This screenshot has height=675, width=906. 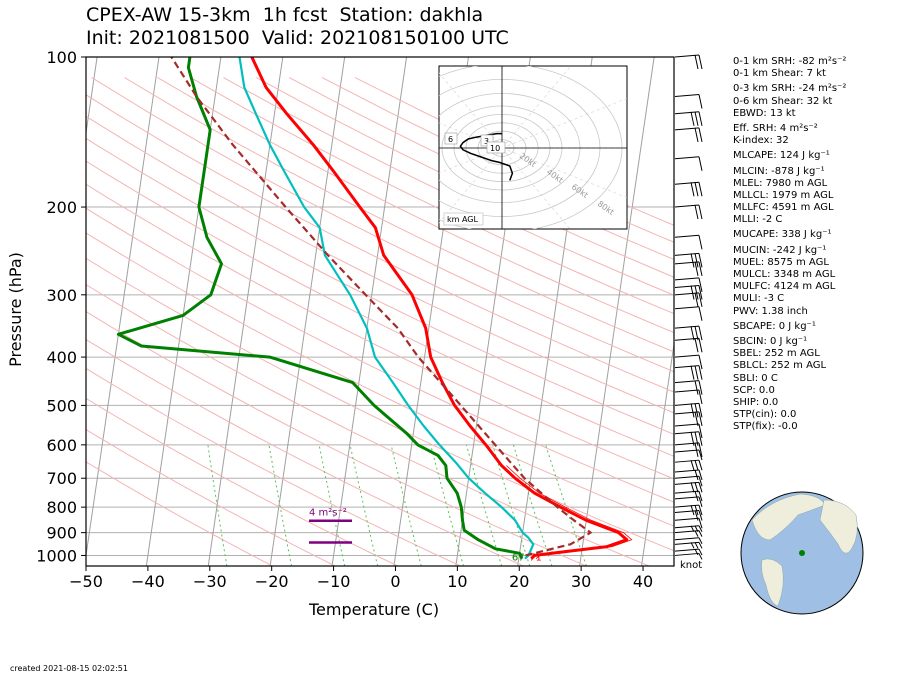 I want to click on surface-dewpoint-label: 67, so click(x=518, y=558).